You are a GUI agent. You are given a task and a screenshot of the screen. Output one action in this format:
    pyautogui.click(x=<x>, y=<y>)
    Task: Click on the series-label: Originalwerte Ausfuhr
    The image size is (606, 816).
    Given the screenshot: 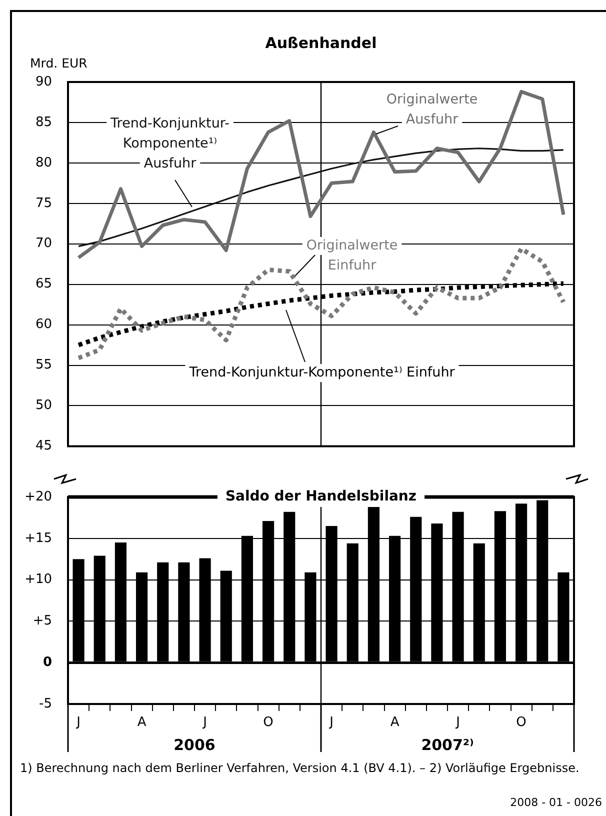 What is the action you would take?
    pyautogui.click(x=432, y=110)
    